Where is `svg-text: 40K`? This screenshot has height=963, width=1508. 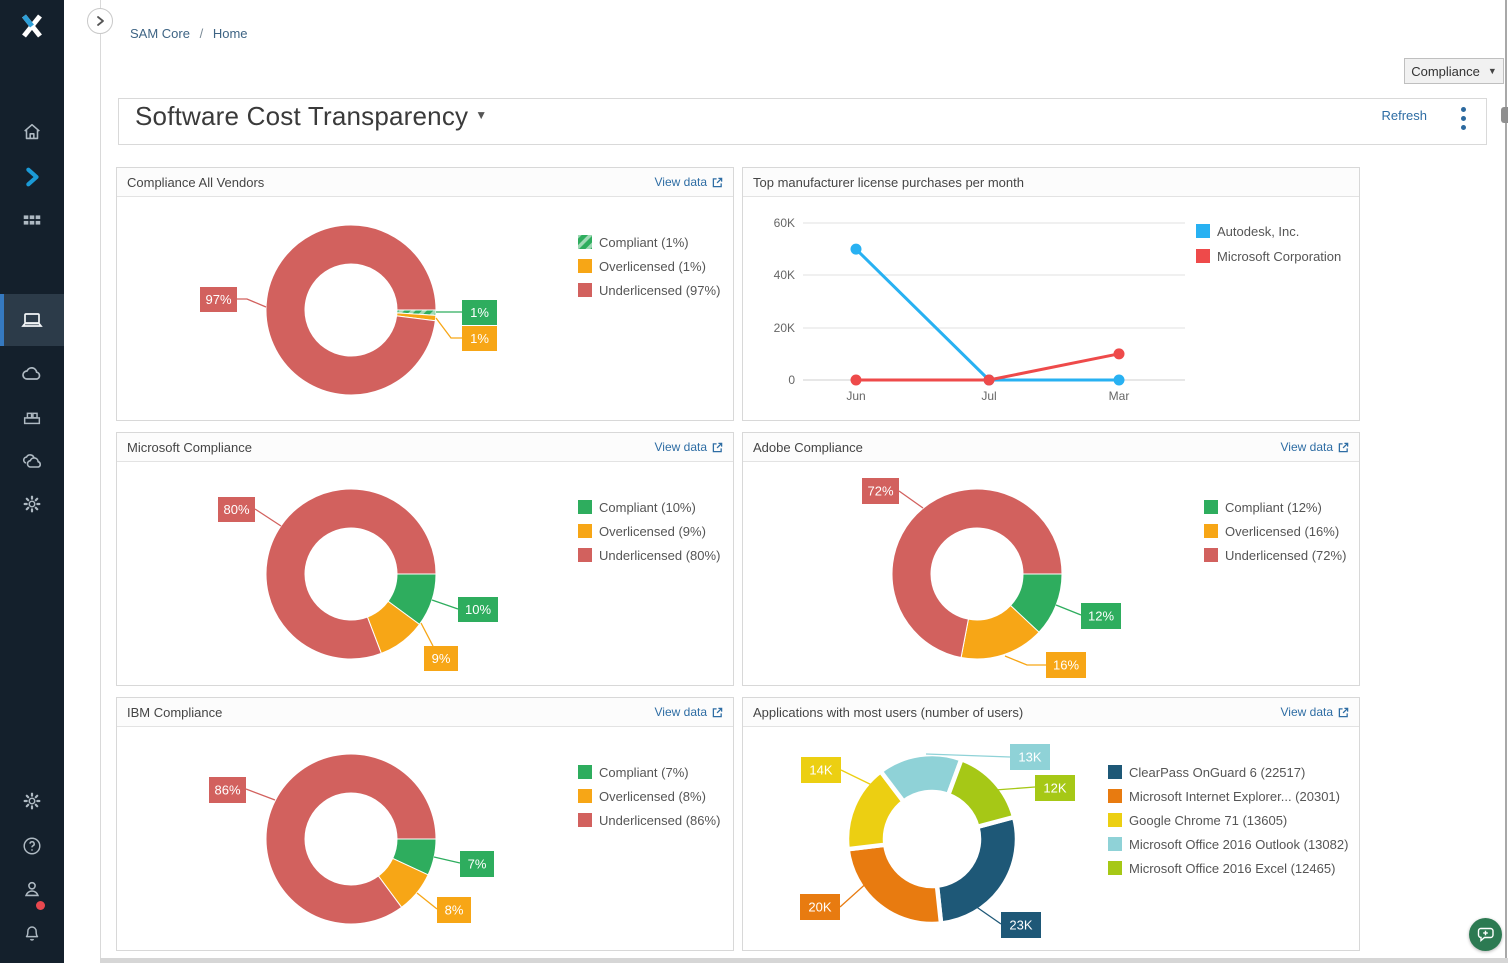
svg-text: 40K is located at coordinates (784, 275).